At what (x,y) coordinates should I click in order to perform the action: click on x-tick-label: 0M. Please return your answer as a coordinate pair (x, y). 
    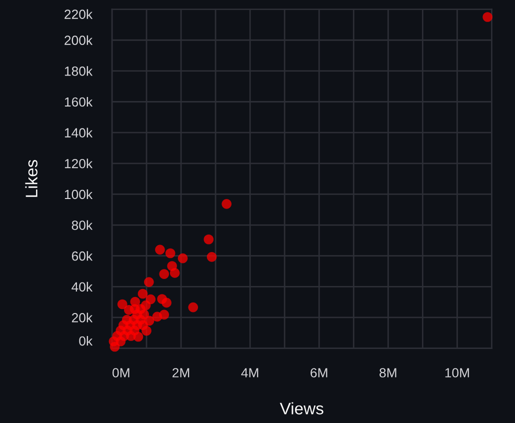
    Looking at the image, I should click on (121, 373).